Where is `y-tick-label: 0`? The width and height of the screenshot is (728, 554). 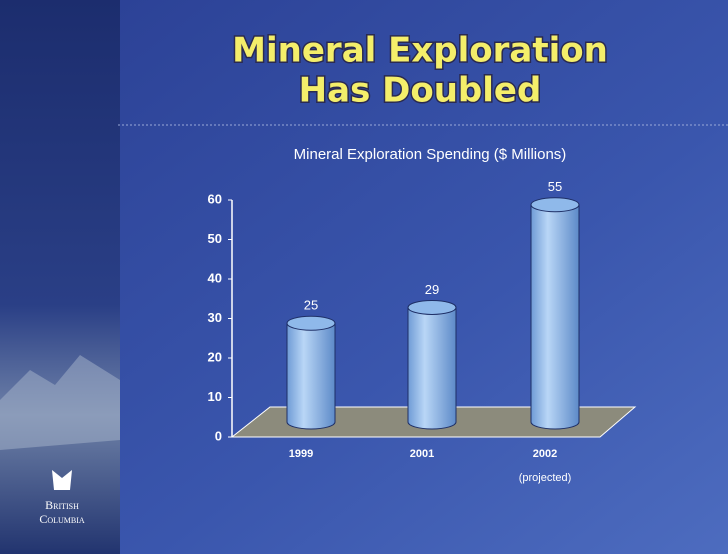 y-tick-label: 0 is located at coordinates (218, 435).